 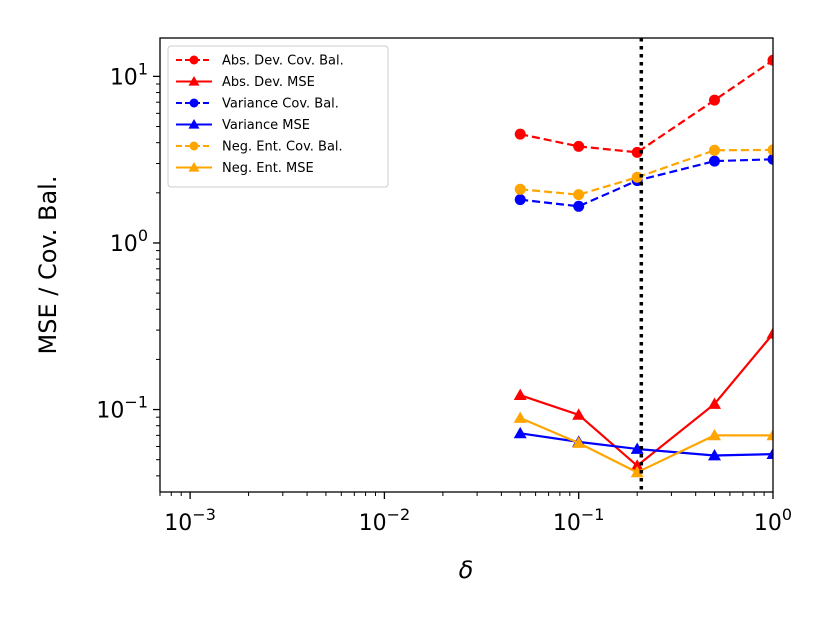 What do you see at coordinates (280, 104) in the screenshot?
I see `legend-label: Variance Cov. Bal.` at bounding box center [280, 104].